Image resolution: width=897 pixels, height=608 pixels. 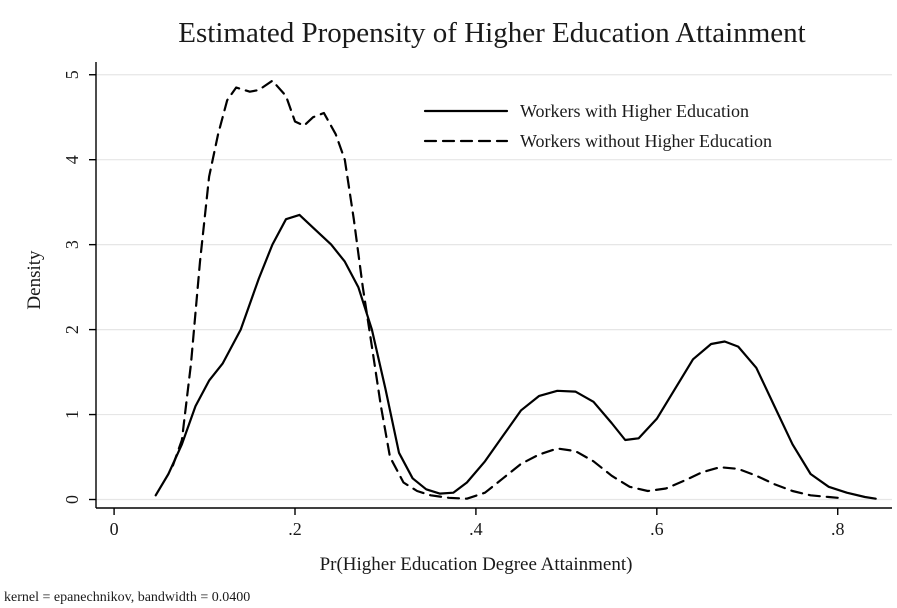 What do you see at coordinates (72, 329) in the screenshot?
I see `y-tick-label-2: 2` at bounding box center [72, 329].